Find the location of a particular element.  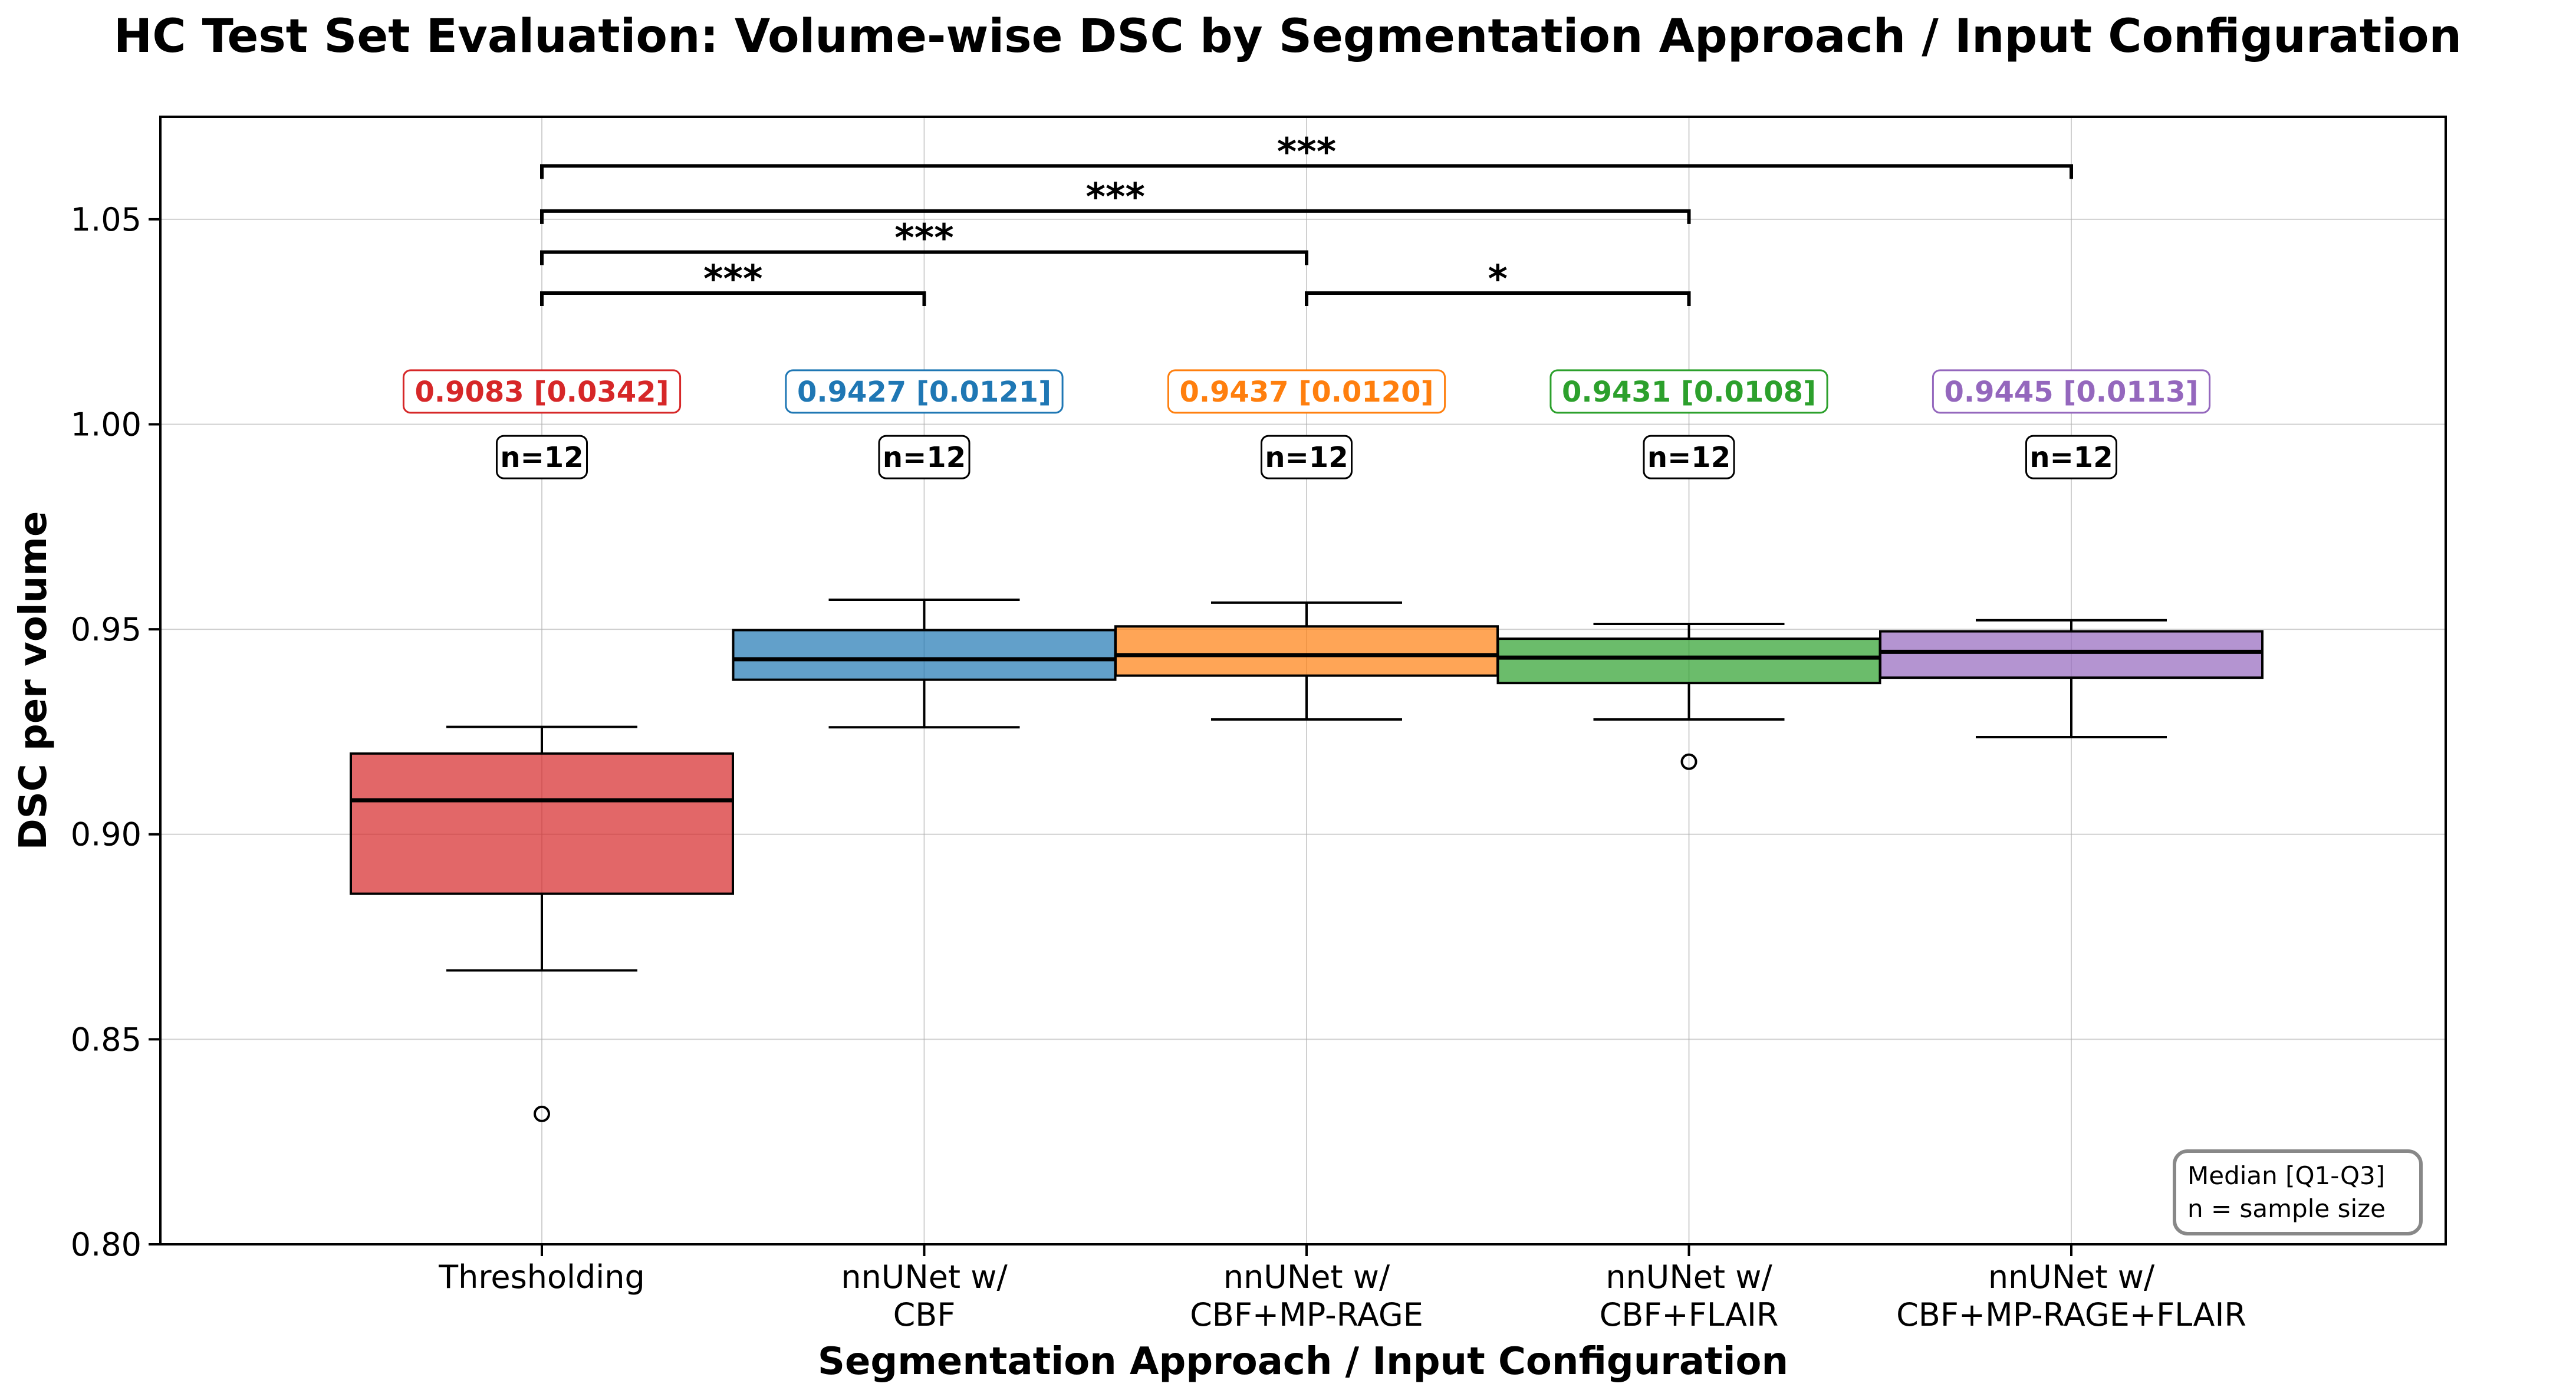

y-tick-label: 1.00 is located at coordinates (107, 424).